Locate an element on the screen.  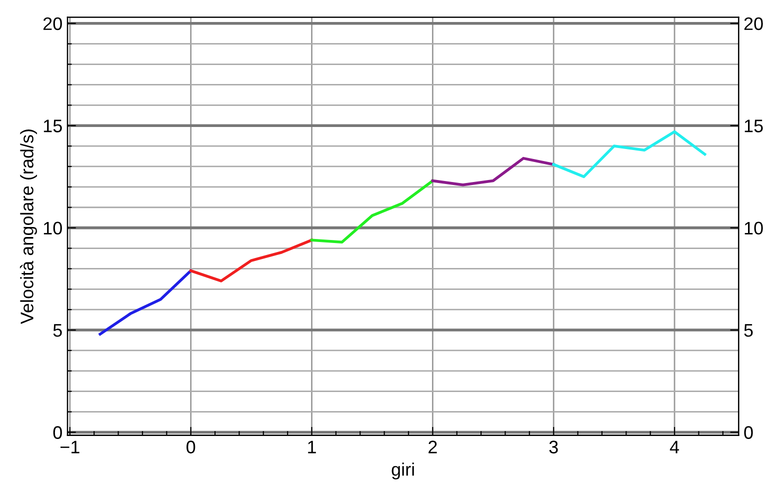
y-tick-label: 15 is located at coordinates (53, 126).